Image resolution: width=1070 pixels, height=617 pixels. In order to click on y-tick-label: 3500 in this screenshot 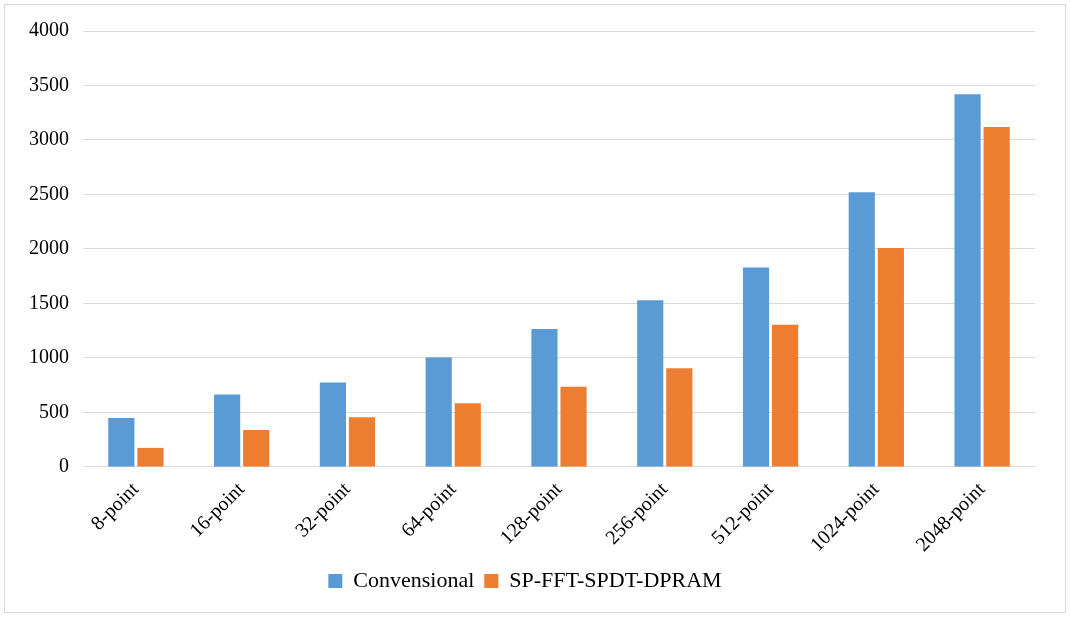, I will do `click(49, 83)`.